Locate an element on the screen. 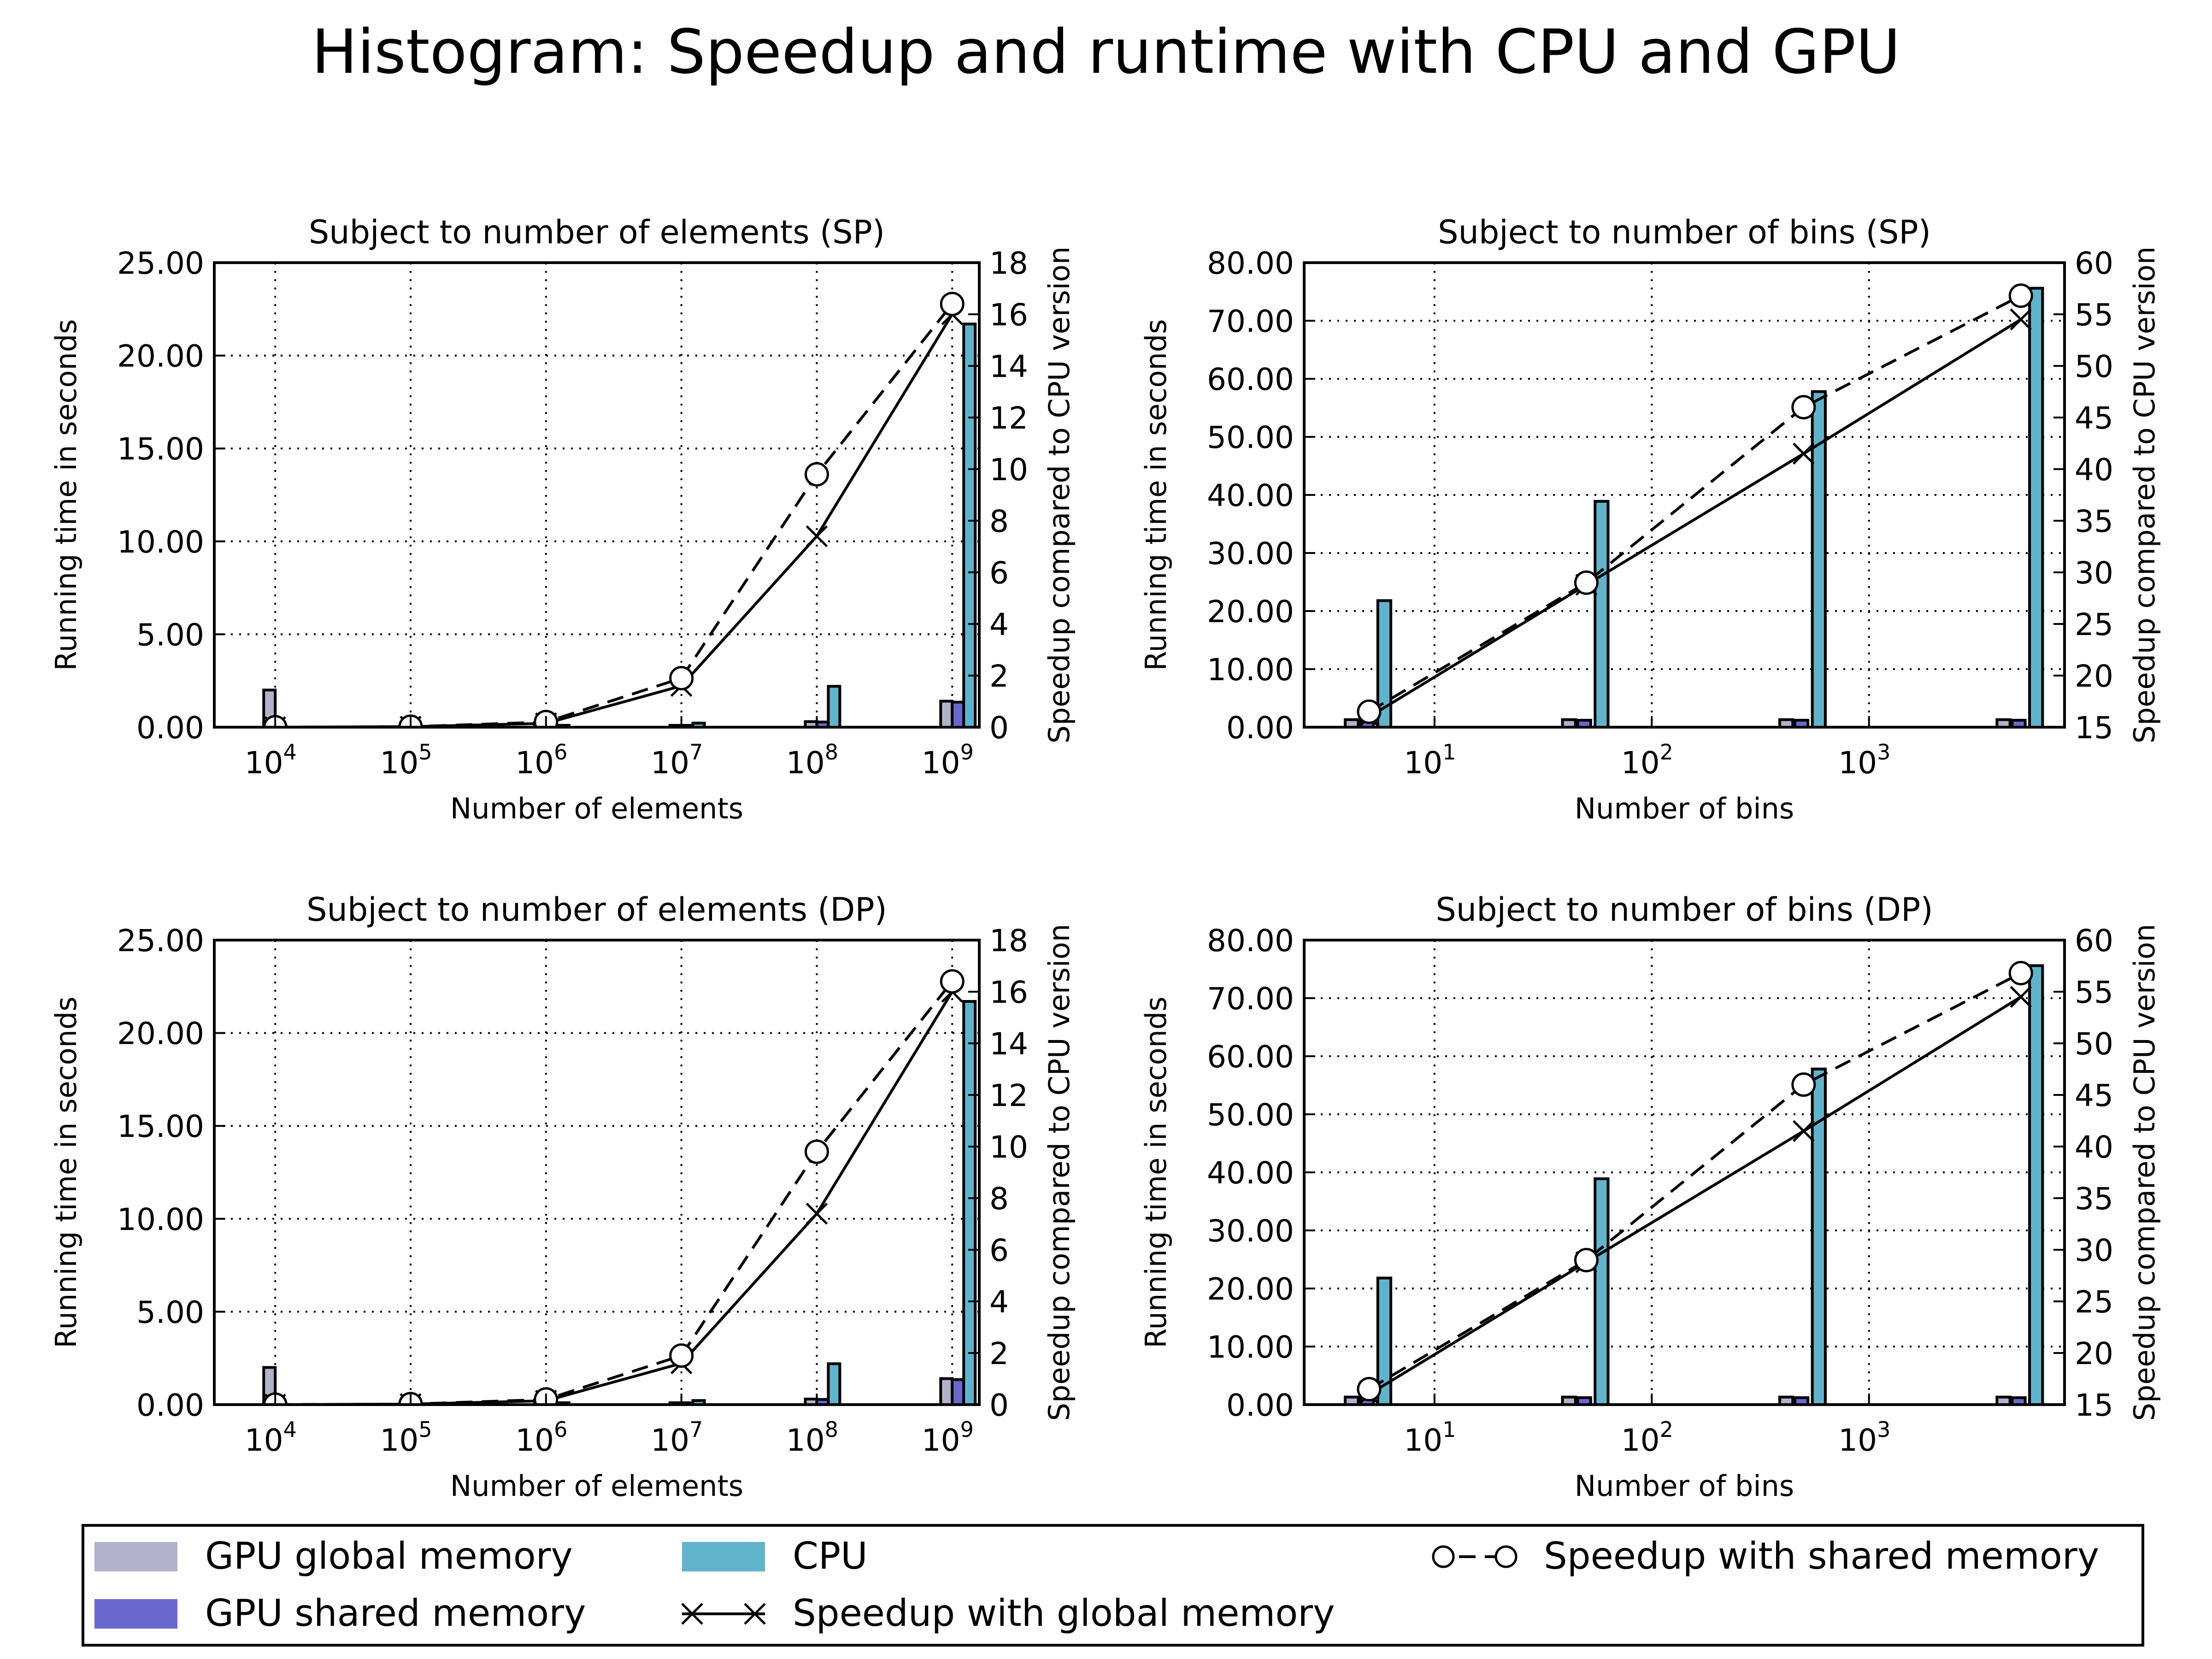  y2-tick-label: 10 is located at coordinates (1008, 470).